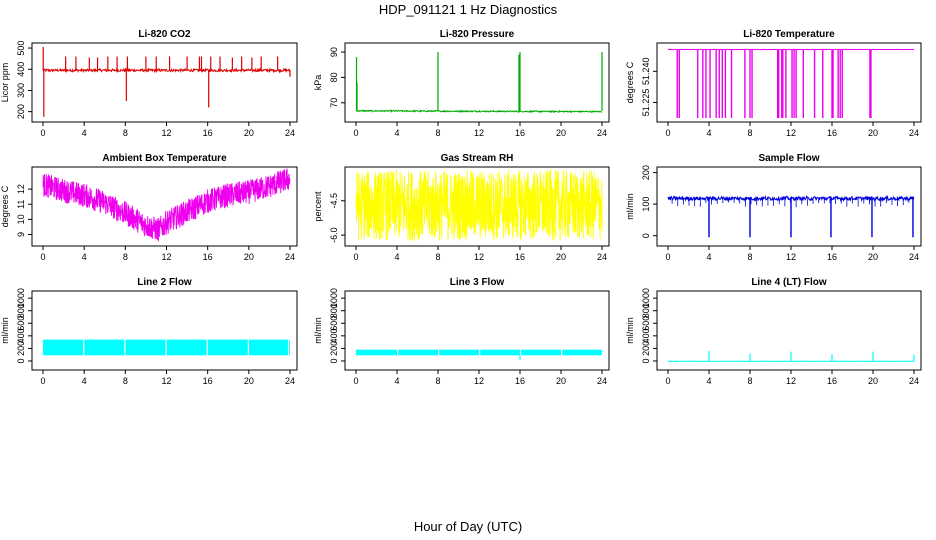 Image resolution: width=936 pixels, height=540 pixels. Describe the element at coordinates (334, 298) in the screenshot. I see `y-tick-label: 1000` at that location.